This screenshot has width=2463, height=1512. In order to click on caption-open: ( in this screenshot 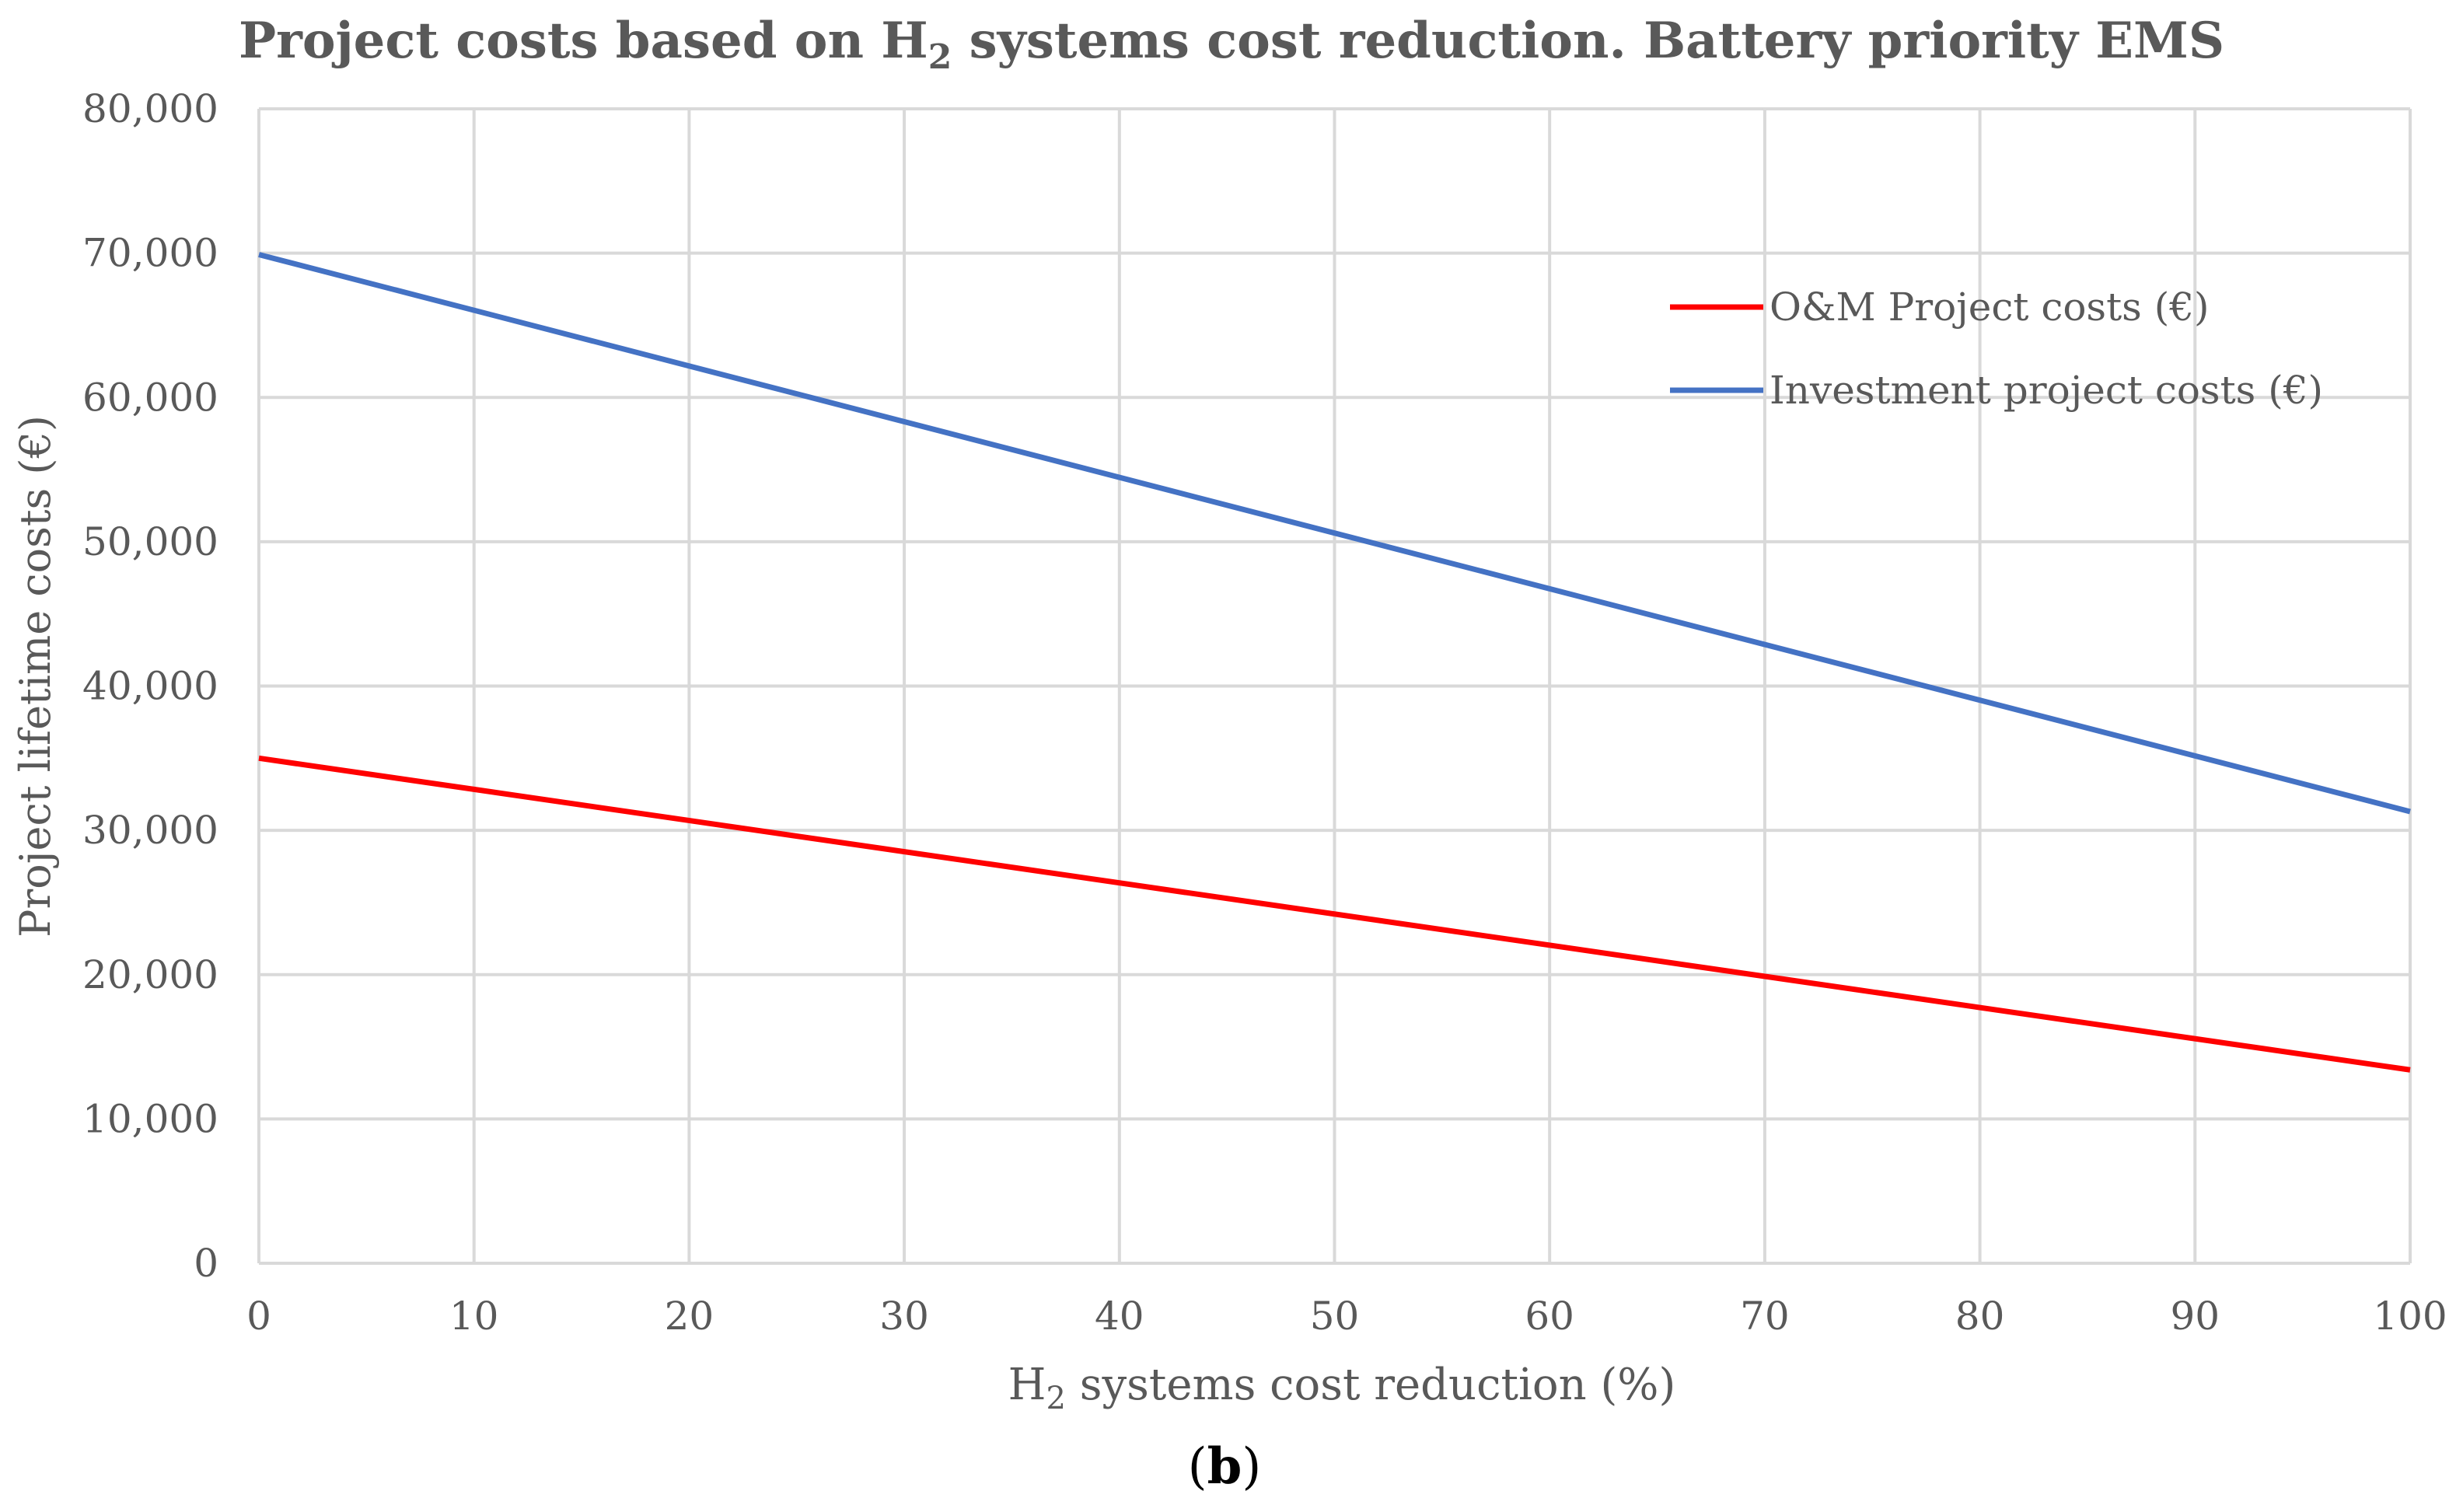, I will do `click(1197, 1467)`.